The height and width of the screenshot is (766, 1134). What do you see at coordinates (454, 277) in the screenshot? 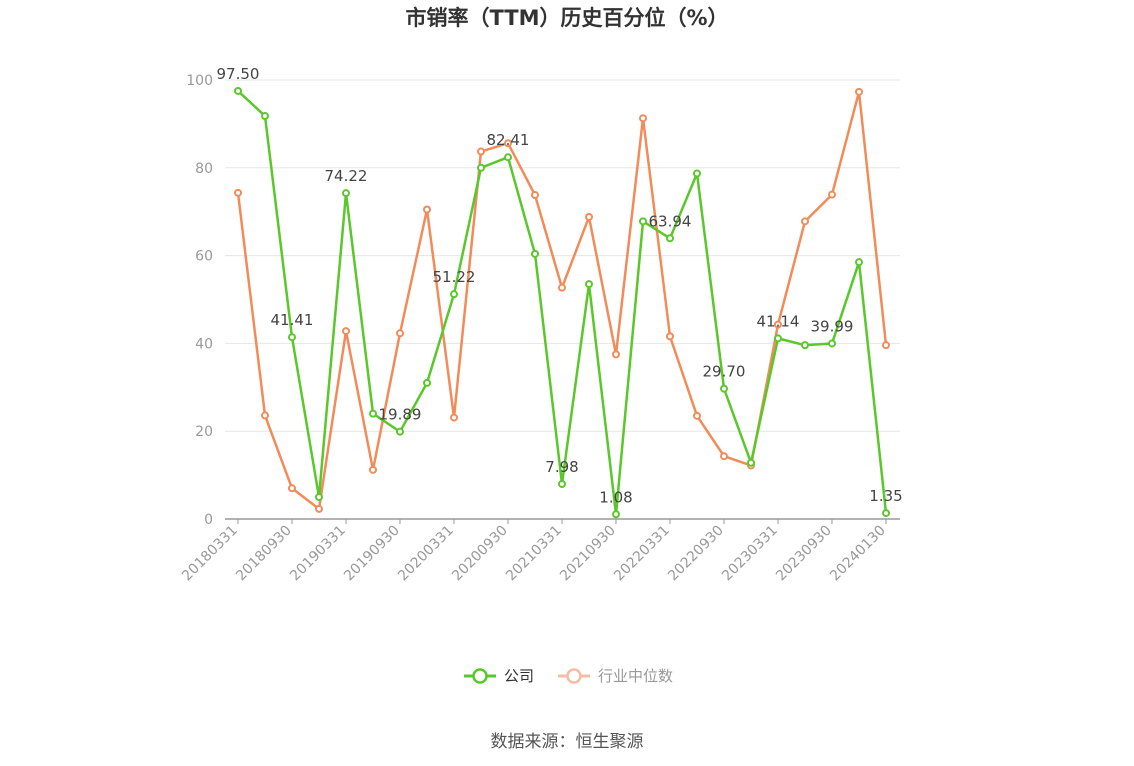
I see `data-label: 51.22` at bounding box center [454, 277].